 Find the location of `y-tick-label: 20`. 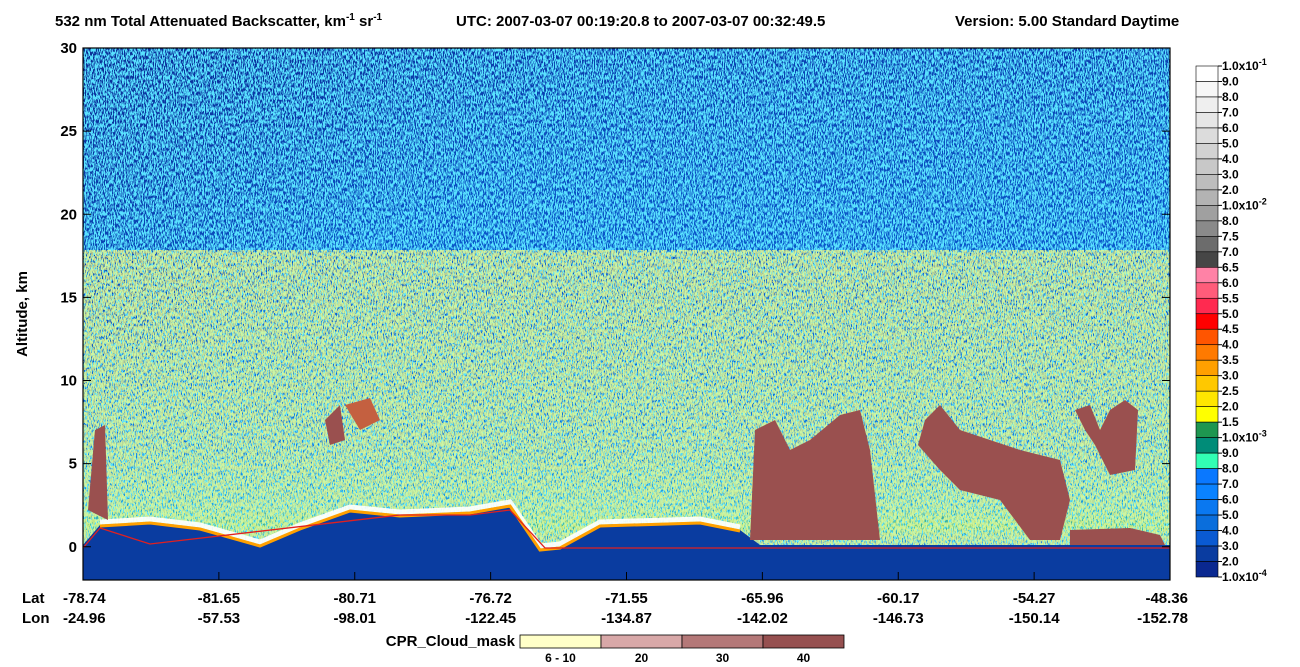

y-tick-label: 20 is located at coordinates (68, 214).